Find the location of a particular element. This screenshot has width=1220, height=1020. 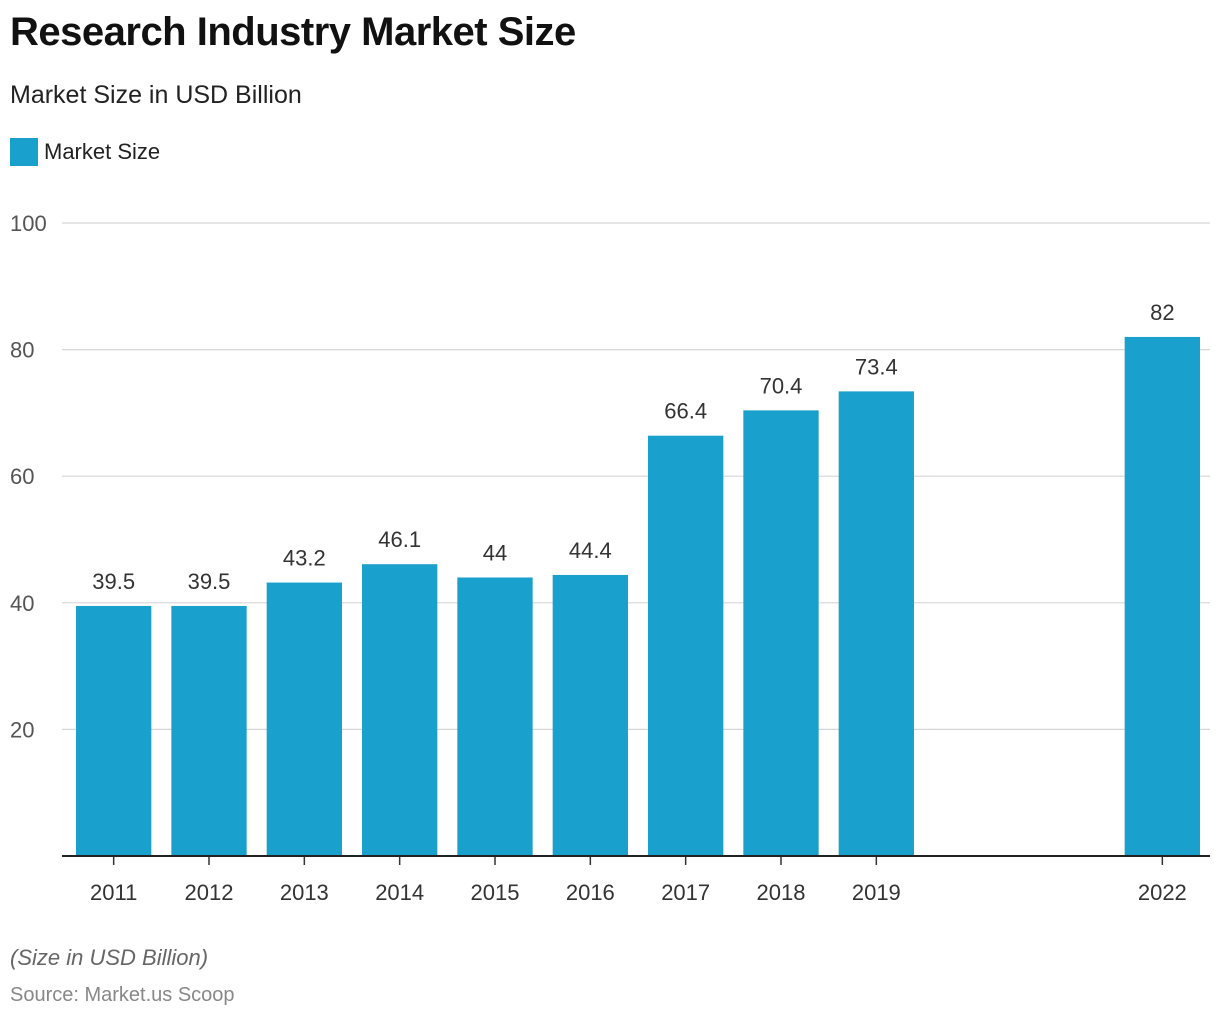

x-tick-label: 2019 is located at coordinates (876, 892).